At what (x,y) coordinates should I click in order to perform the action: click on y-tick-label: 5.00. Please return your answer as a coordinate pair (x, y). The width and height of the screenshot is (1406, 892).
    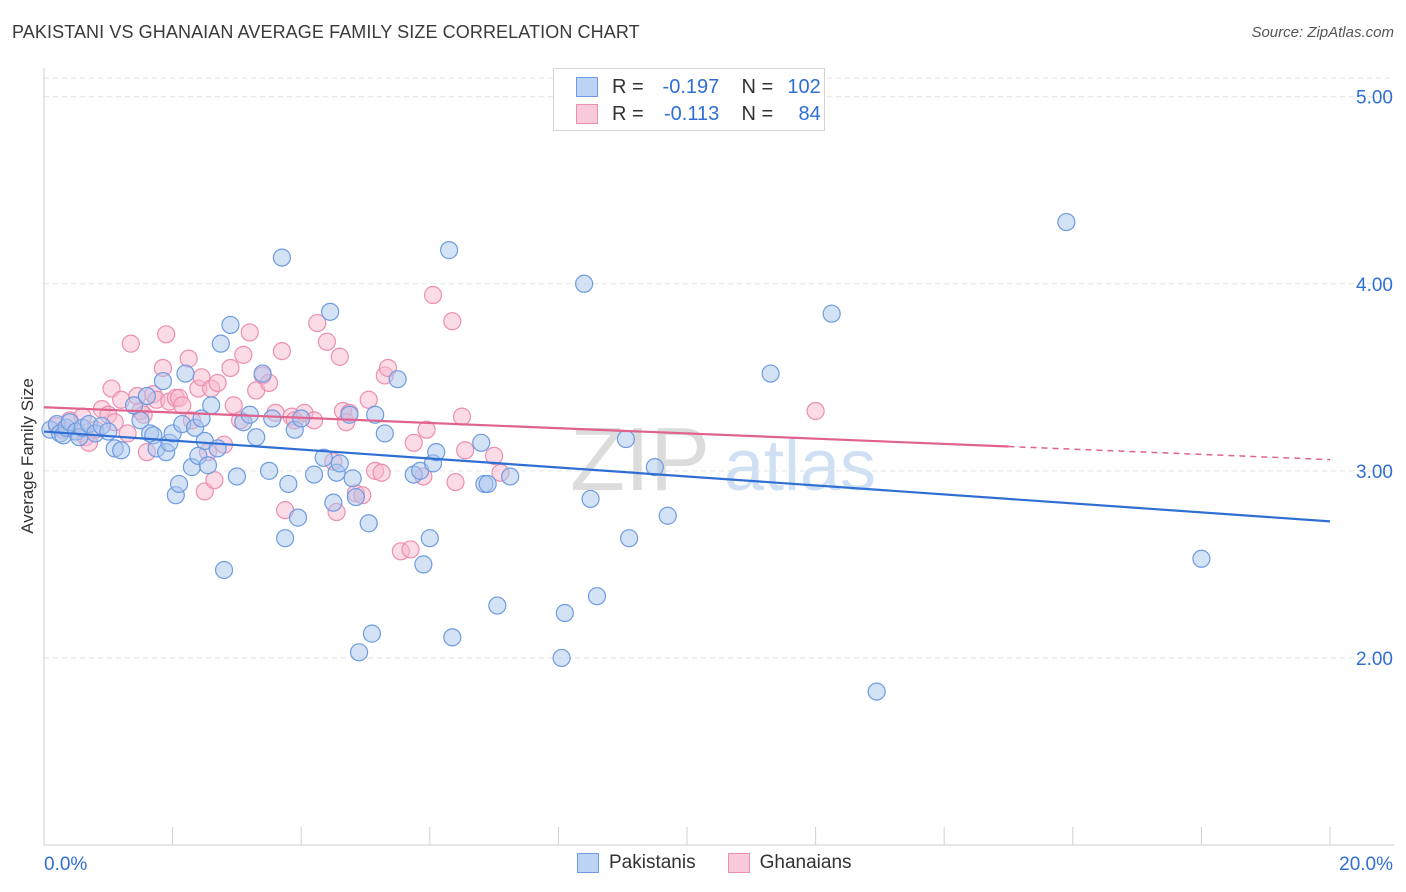
    Looking at the image, I should click on (1374, 98).